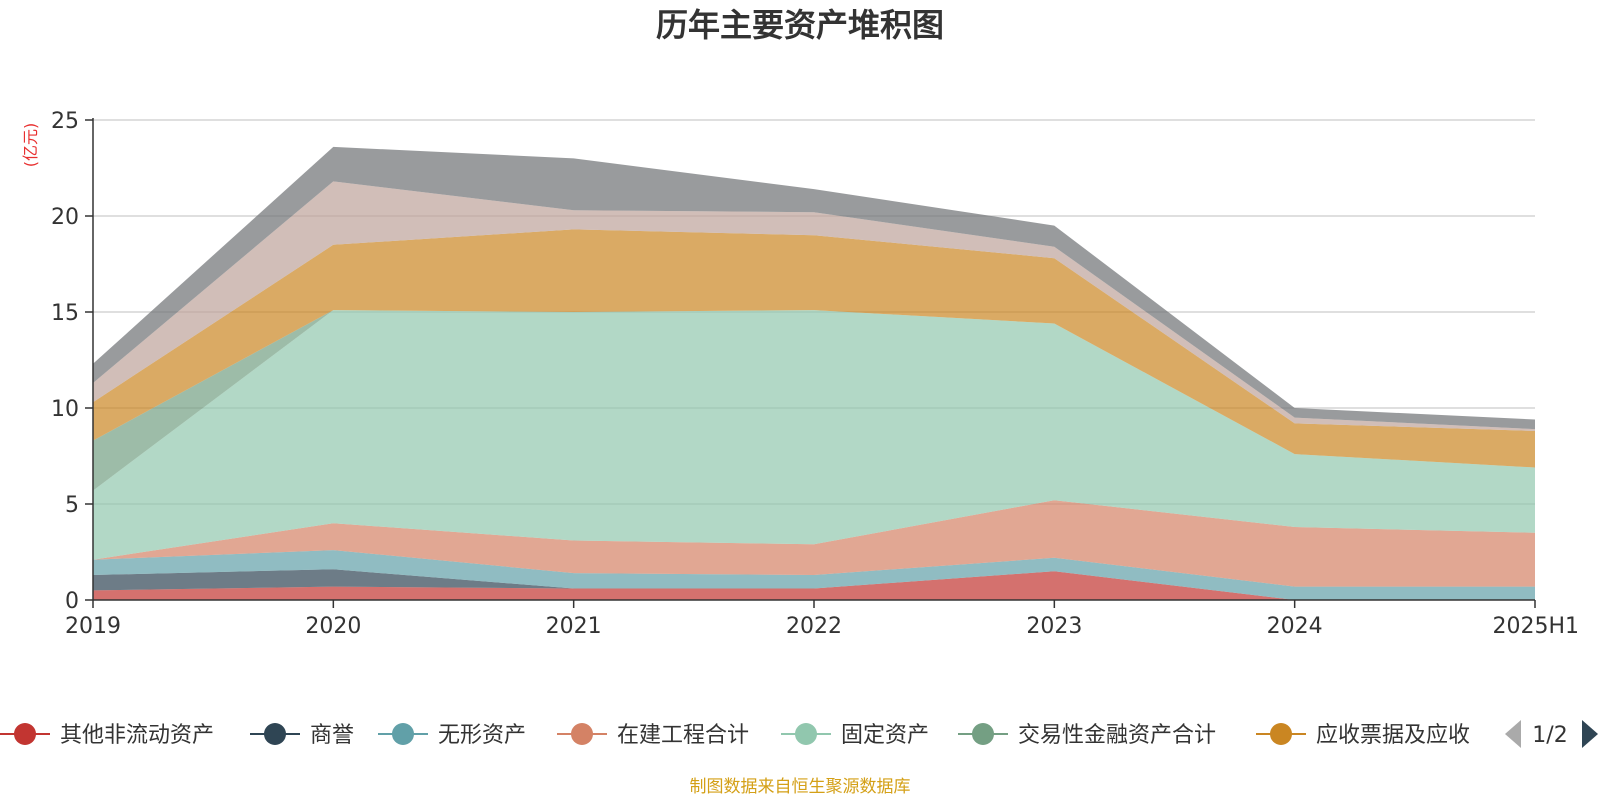 The height and width of the screenshot is (800, 1600). Describe the element at coordinates (1393, 735) in the screenshot. I see `legend-label: 应收票据及应收` at that location.